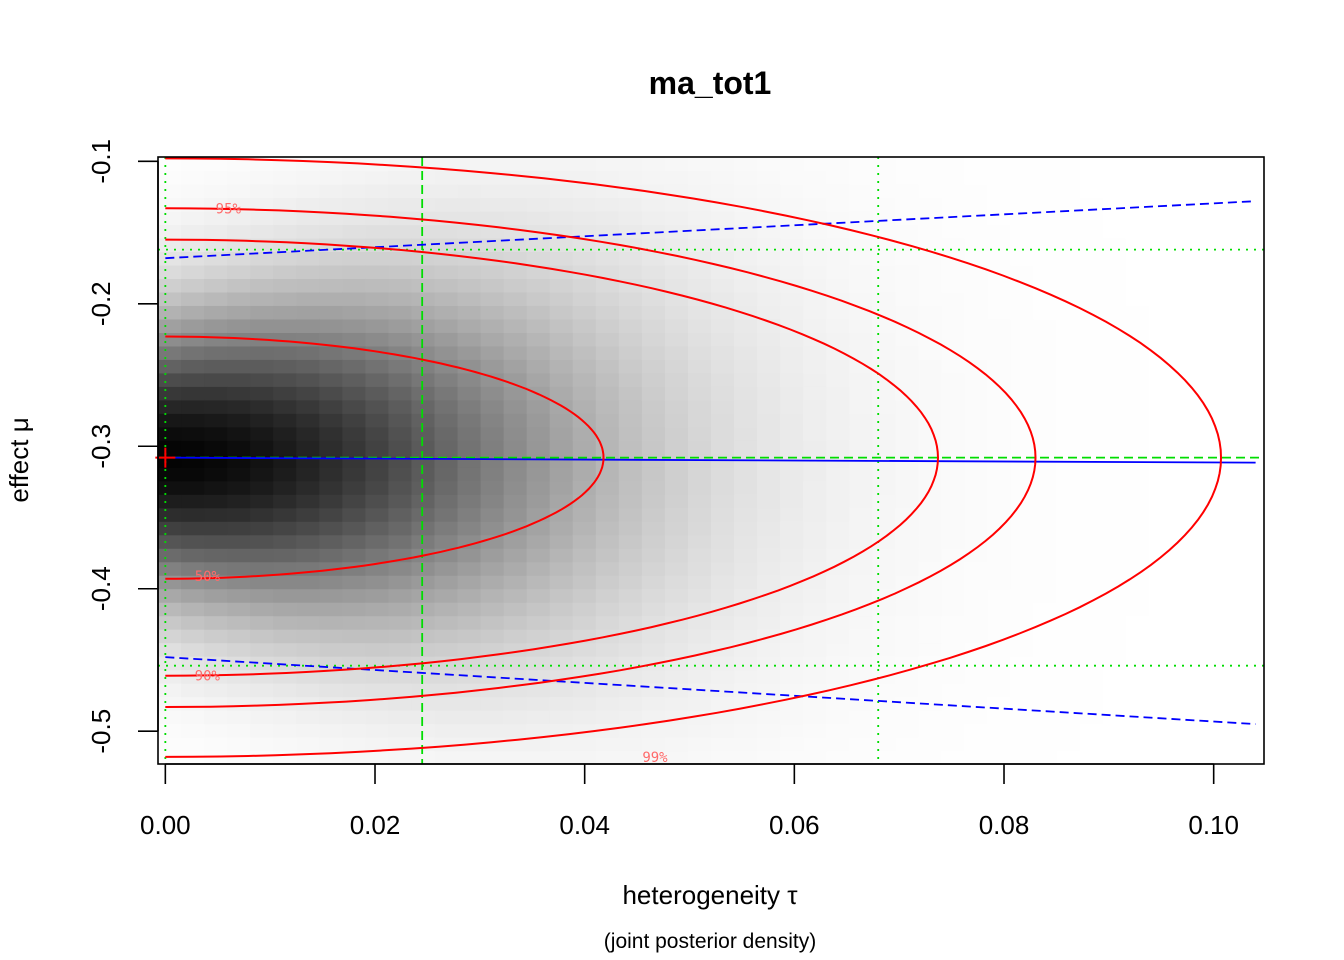  I want to click on x-axis-label: heterogeneity τ, so click(710, 895).